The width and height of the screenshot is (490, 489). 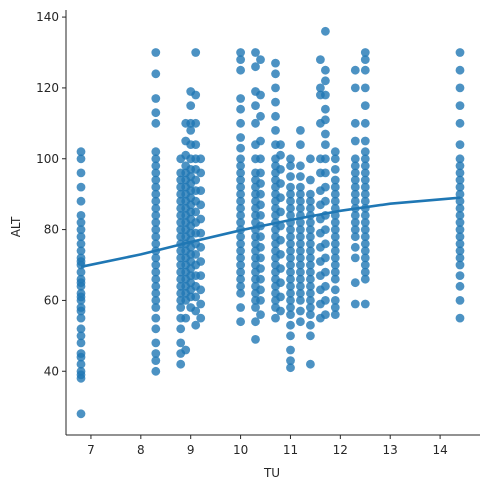 What do you see at coordinates (47, 17) in the screenshot?
I see `y-tick-label: 140` at bounding box center [47, 17].